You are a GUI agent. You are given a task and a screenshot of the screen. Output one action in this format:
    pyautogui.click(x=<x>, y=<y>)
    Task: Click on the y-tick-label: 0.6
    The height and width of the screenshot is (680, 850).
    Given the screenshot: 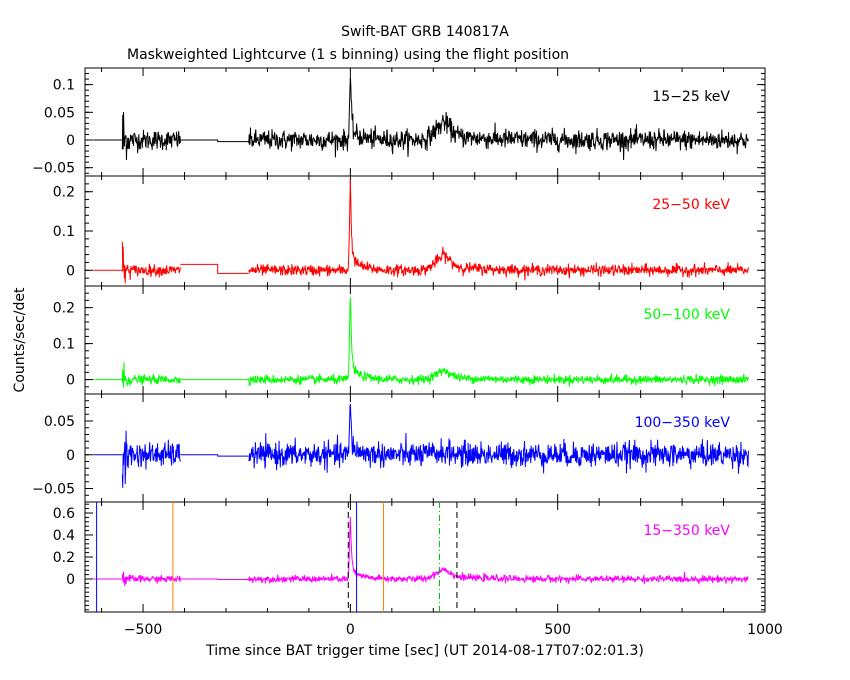 What is the action you would take?
    pyautogui.click(x=64, y=514)
    